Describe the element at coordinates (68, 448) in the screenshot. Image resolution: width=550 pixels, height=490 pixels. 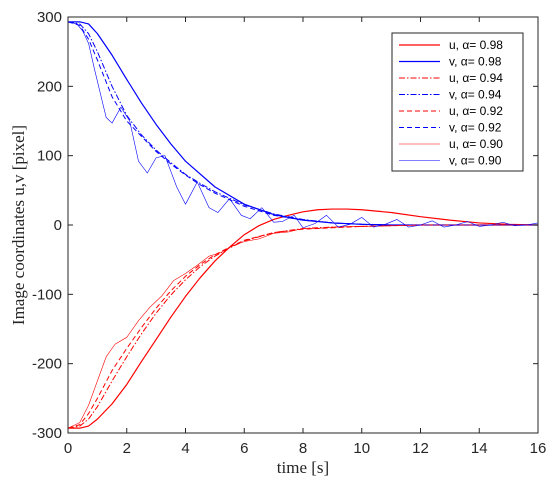
I see `x-tick-label: 0` at that location.